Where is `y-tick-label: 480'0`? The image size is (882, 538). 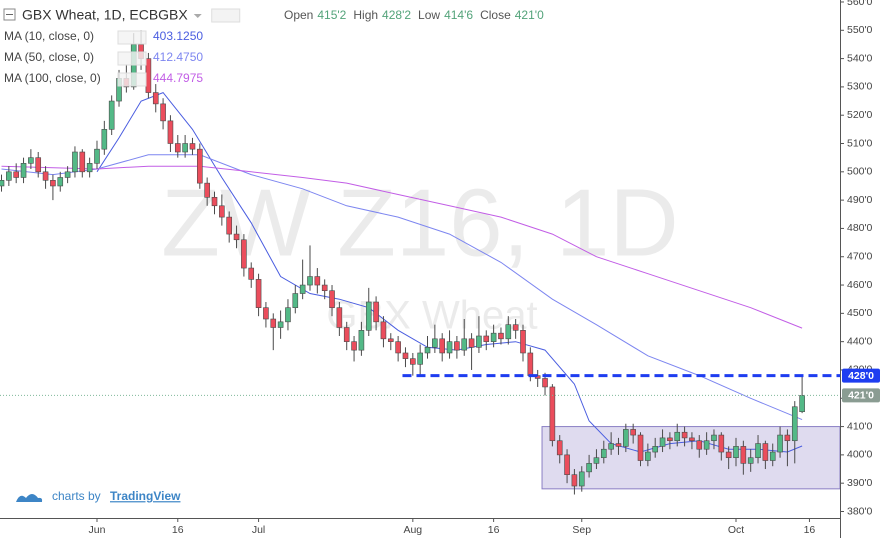 y-tick-label: 480'0 is located at coordinates (860, 228).